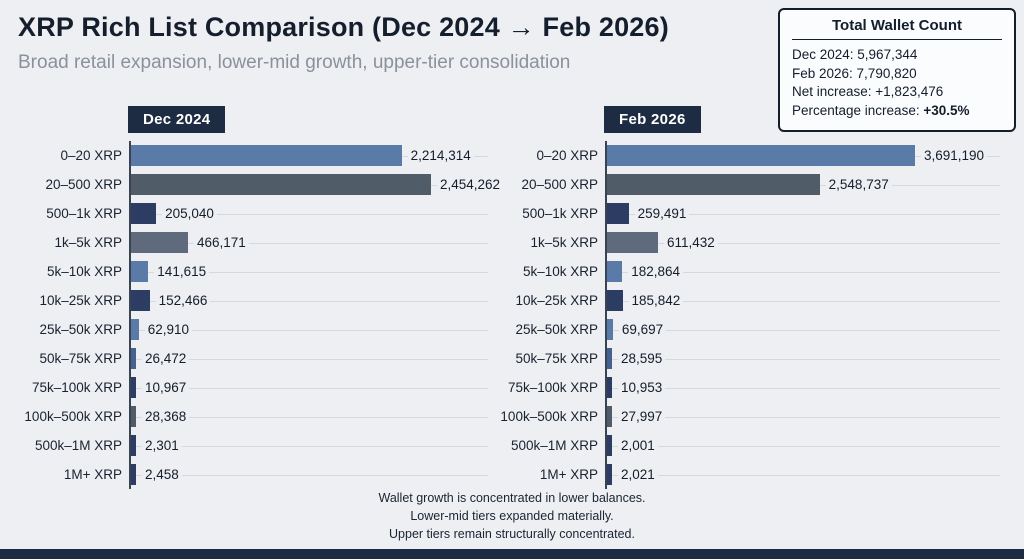 The height and width of the screenshot is (559, 1024). I want to click on value-label: 182,864, so click(656, 271).